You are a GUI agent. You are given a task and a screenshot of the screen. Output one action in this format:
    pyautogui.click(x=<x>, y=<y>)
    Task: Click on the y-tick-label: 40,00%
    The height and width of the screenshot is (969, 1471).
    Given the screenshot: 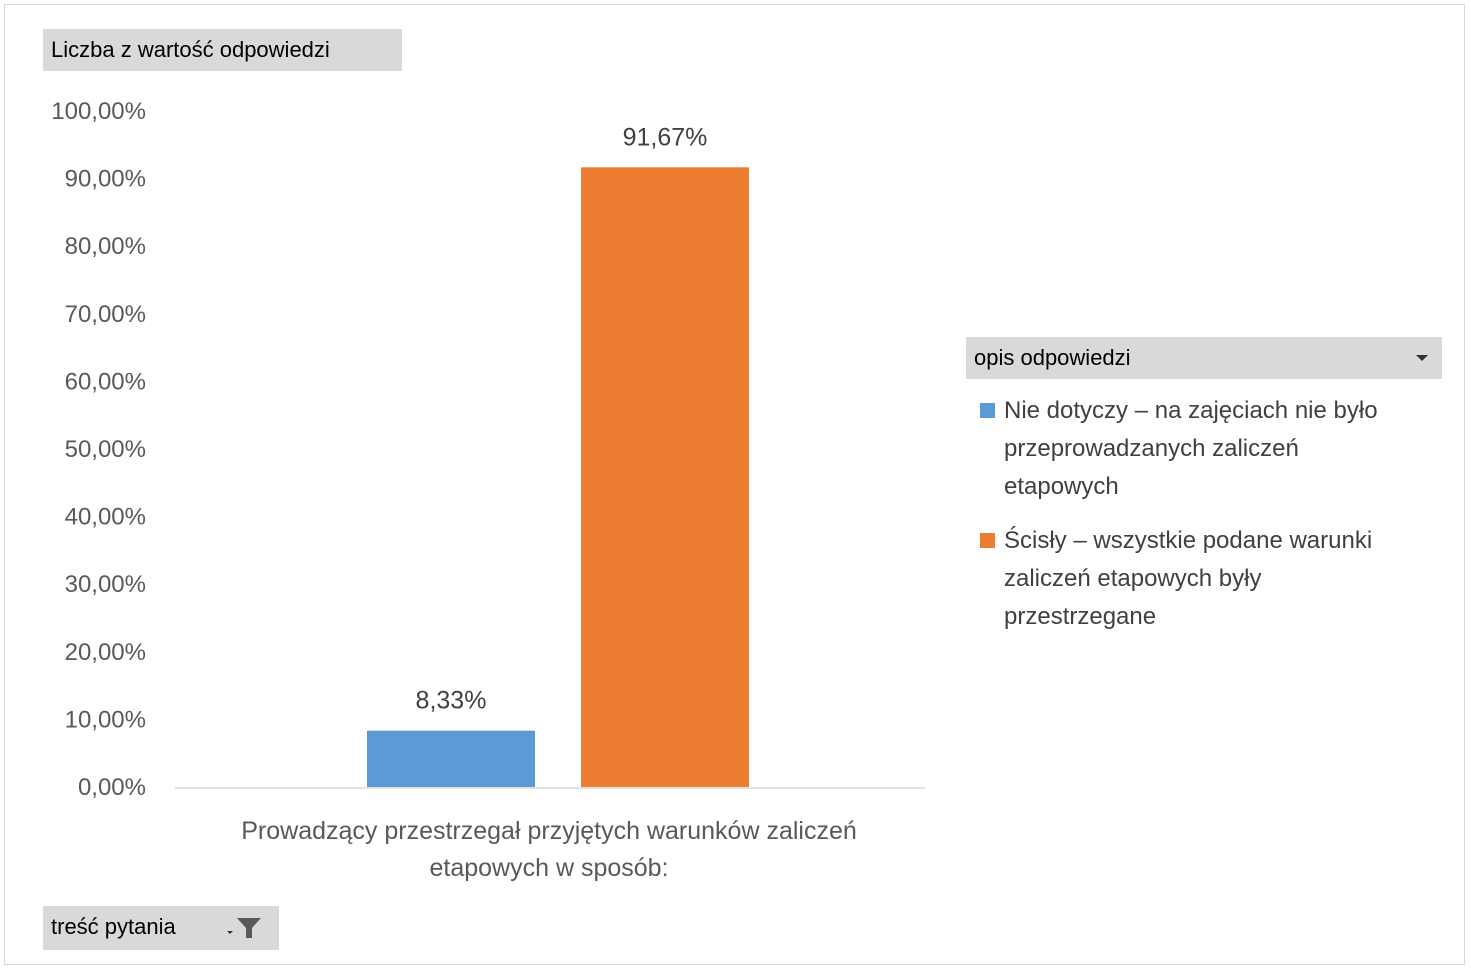 What is the action you would take?
    pyautogui.click(x=105, y=517)
    